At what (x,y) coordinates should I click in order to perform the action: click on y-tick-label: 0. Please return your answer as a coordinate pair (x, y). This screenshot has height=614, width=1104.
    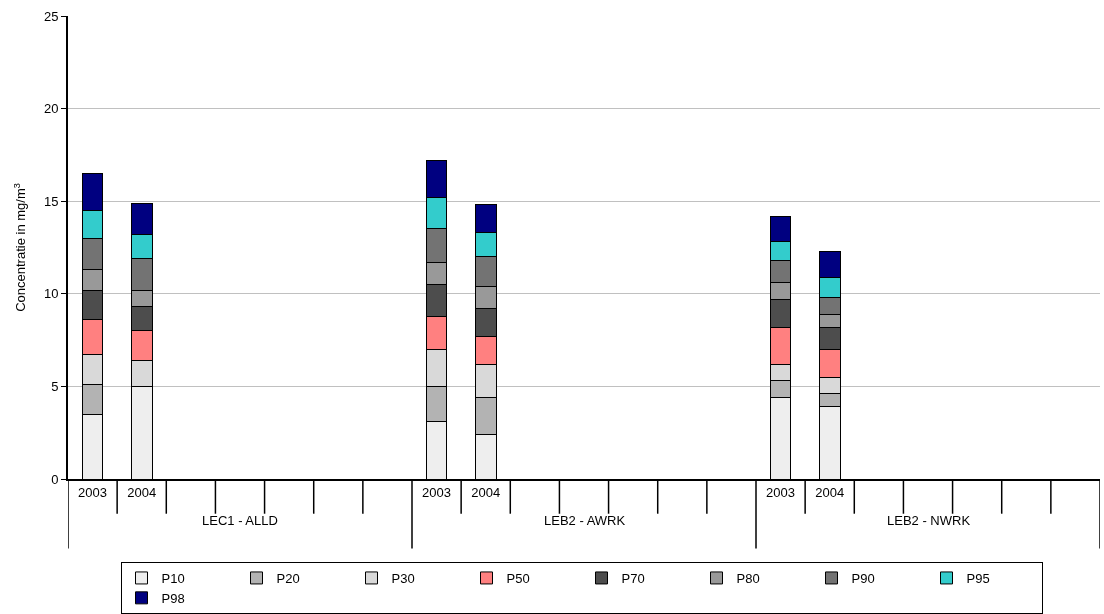
    Looking at the image, I should click on (55, 479).